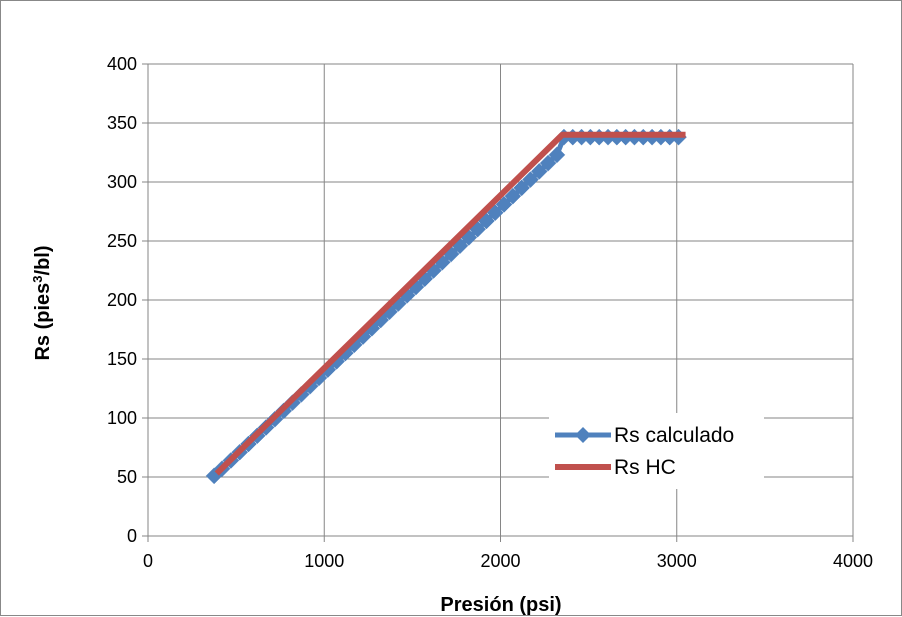 The width and height of the screenshot is (902, 617). I want to click on legend-label-rs-calculado: Rs calculado, so click(674, 435).